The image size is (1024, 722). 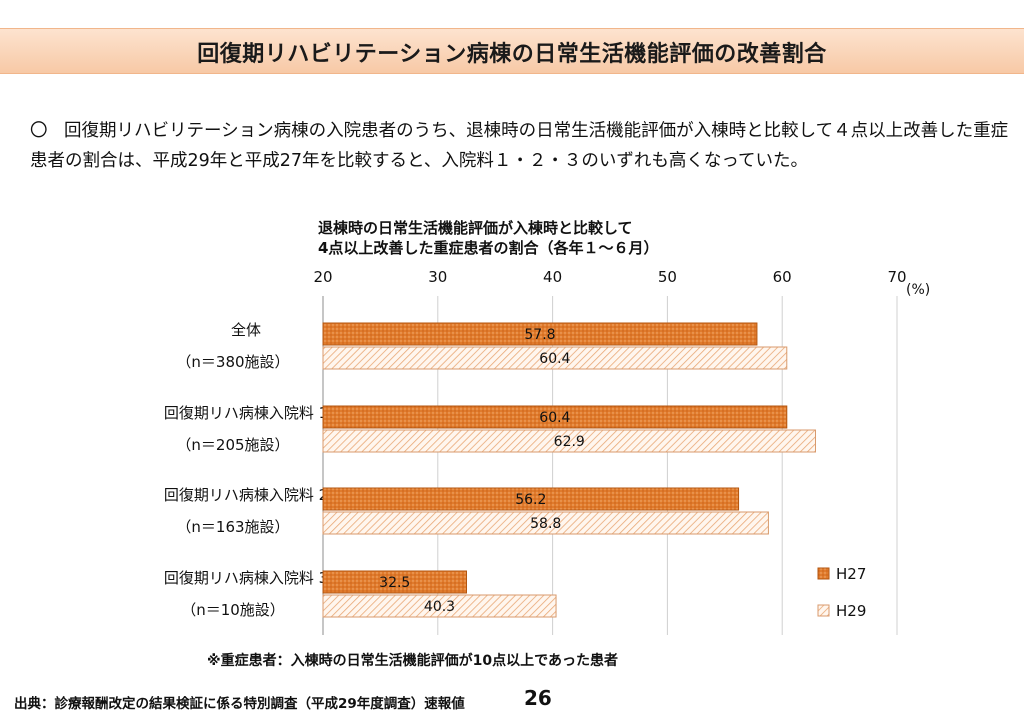 What do you see at coordinates (239, 704) in the screenshot?
I see `source-note: 出典：診療報酬改定の結果検証に係る特別調査（平成29年度調査）速報値` at bounding box center [239, 704].